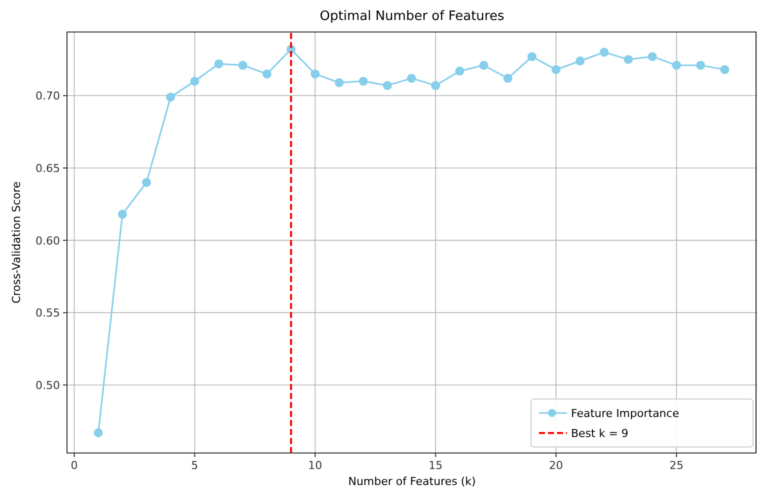 This screenshot has width=757, height=493. Describe the element at coordinates (556, 465) in the screenshot. I see `x-tick-label: 20` at that location.